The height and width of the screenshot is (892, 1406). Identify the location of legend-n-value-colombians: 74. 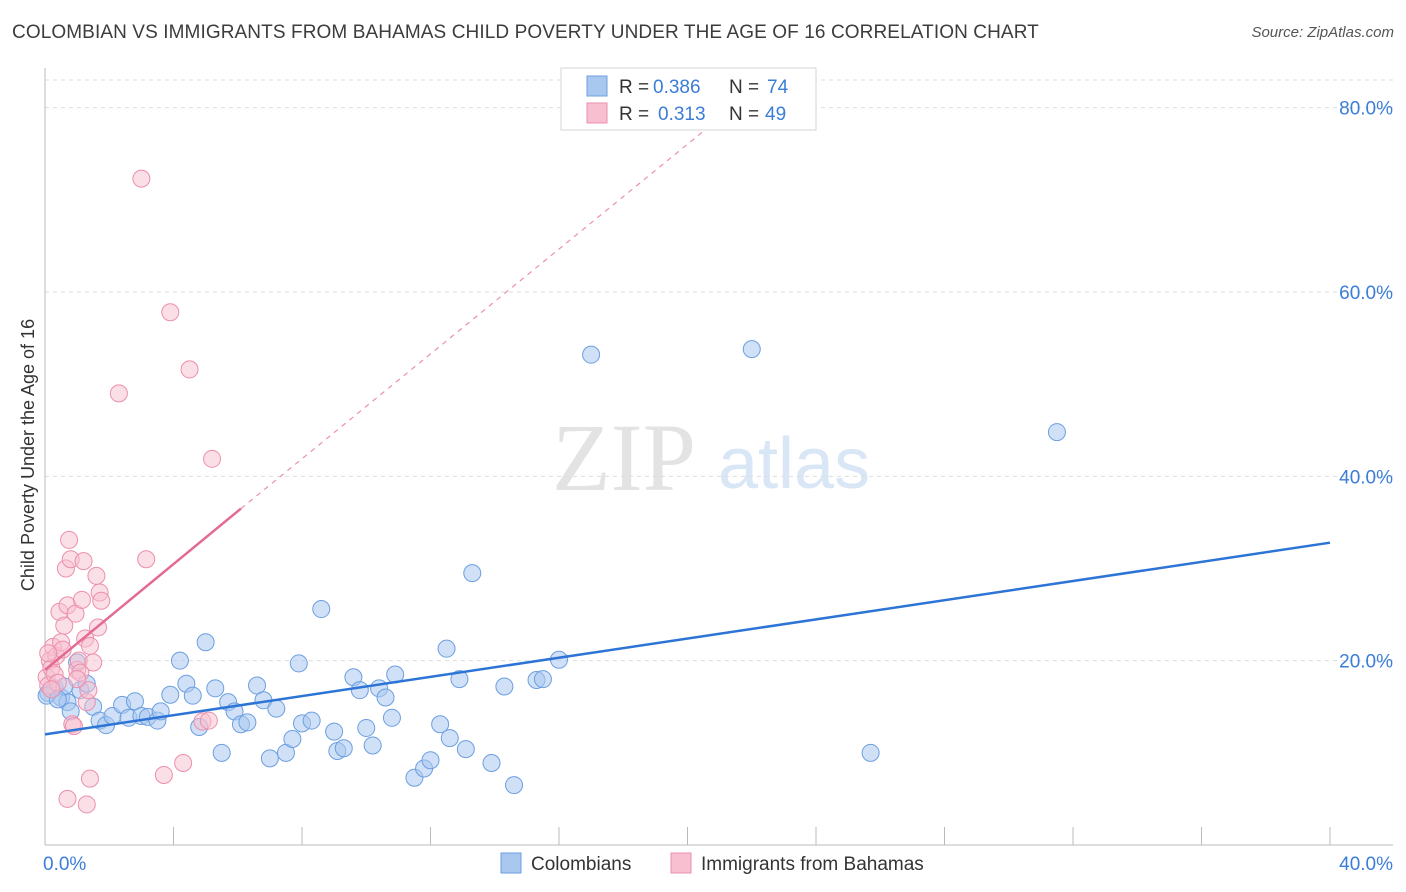
(778, 87).